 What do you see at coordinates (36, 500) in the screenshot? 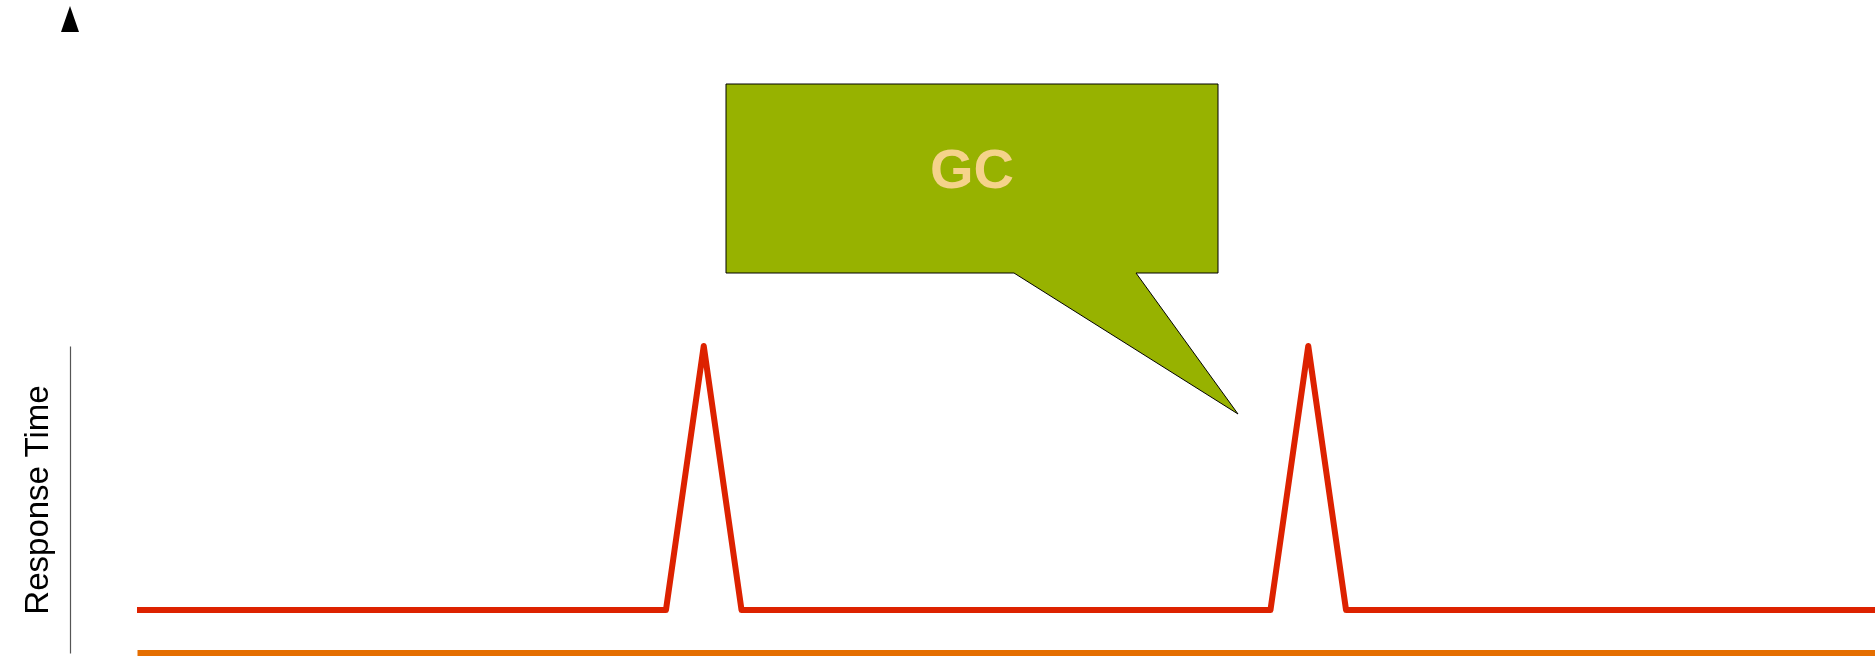
I see `y-axis-title: Response Time` at bounding box center [36, 500].